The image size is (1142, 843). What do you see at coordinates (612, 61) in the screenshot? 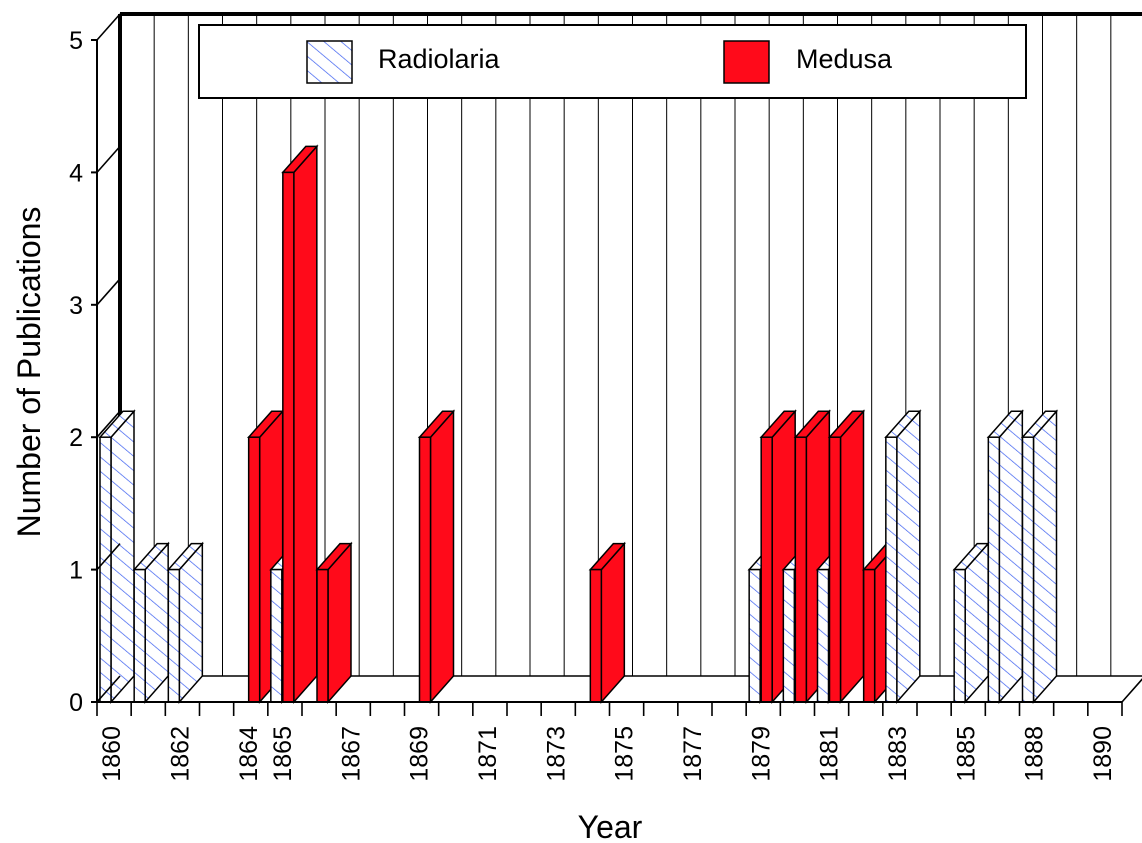
I see `chart-legend: Radiolaria Medusa` at bounding box center [612, 61].